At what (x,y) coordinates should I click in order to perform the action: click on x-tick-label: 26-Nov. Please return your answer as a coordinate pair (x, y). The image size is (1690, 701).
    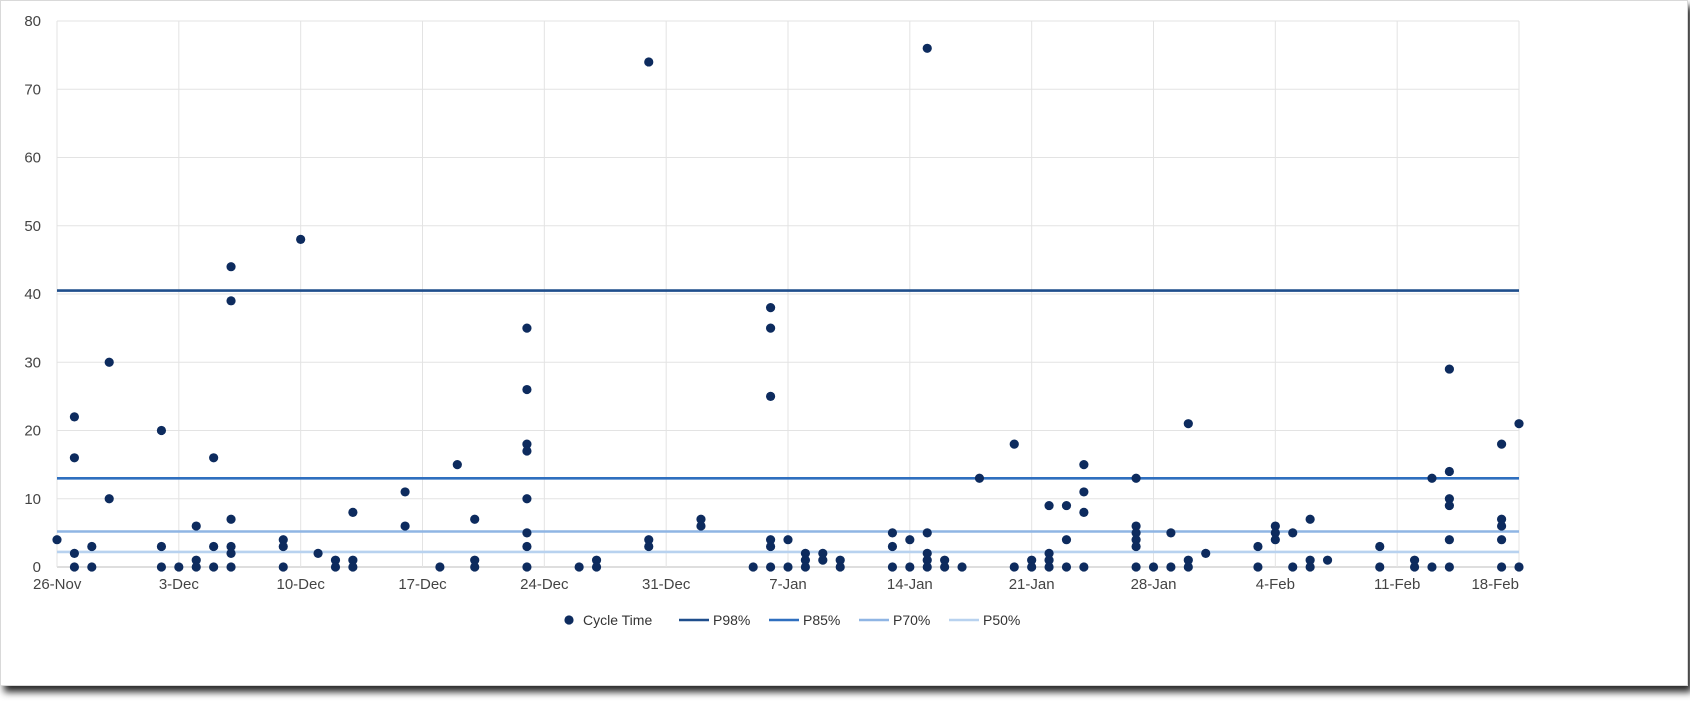
    Looking at the image, I should click on (57, 584).